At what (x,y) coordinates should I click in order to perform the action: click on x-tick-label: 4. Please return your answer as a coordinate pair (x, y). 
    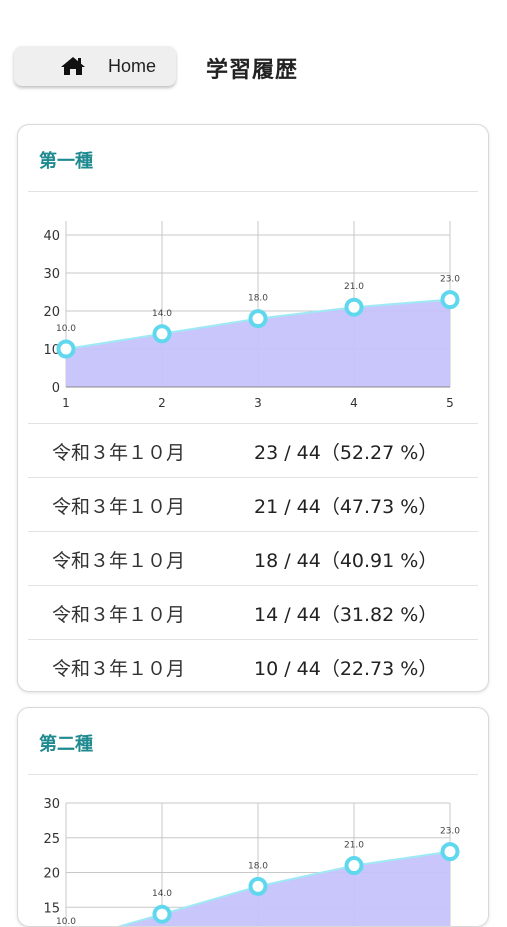
    Looking at the image, I should click on (354, 403).